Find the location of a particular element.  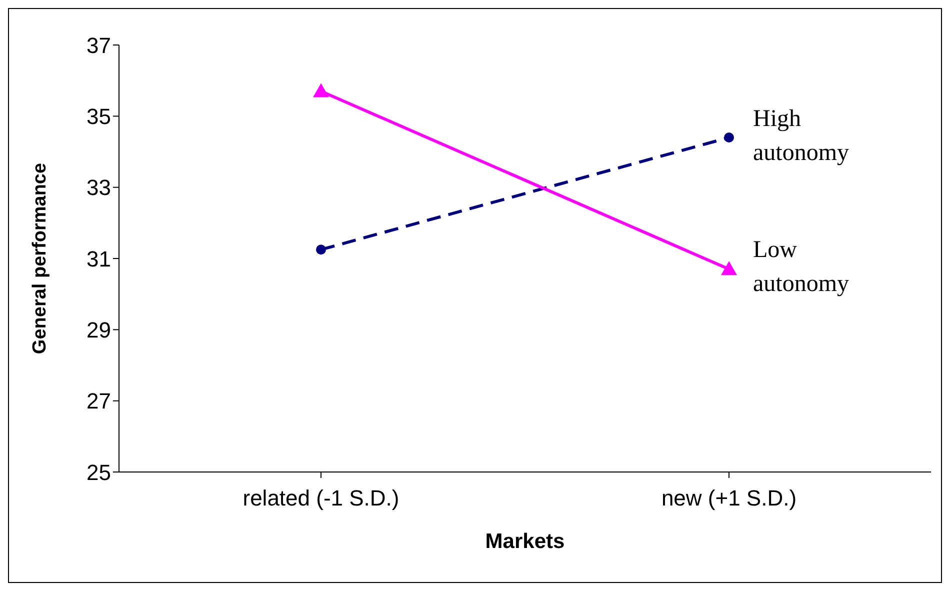

x-axis-title: Markets is located at coordinates (525, 541).